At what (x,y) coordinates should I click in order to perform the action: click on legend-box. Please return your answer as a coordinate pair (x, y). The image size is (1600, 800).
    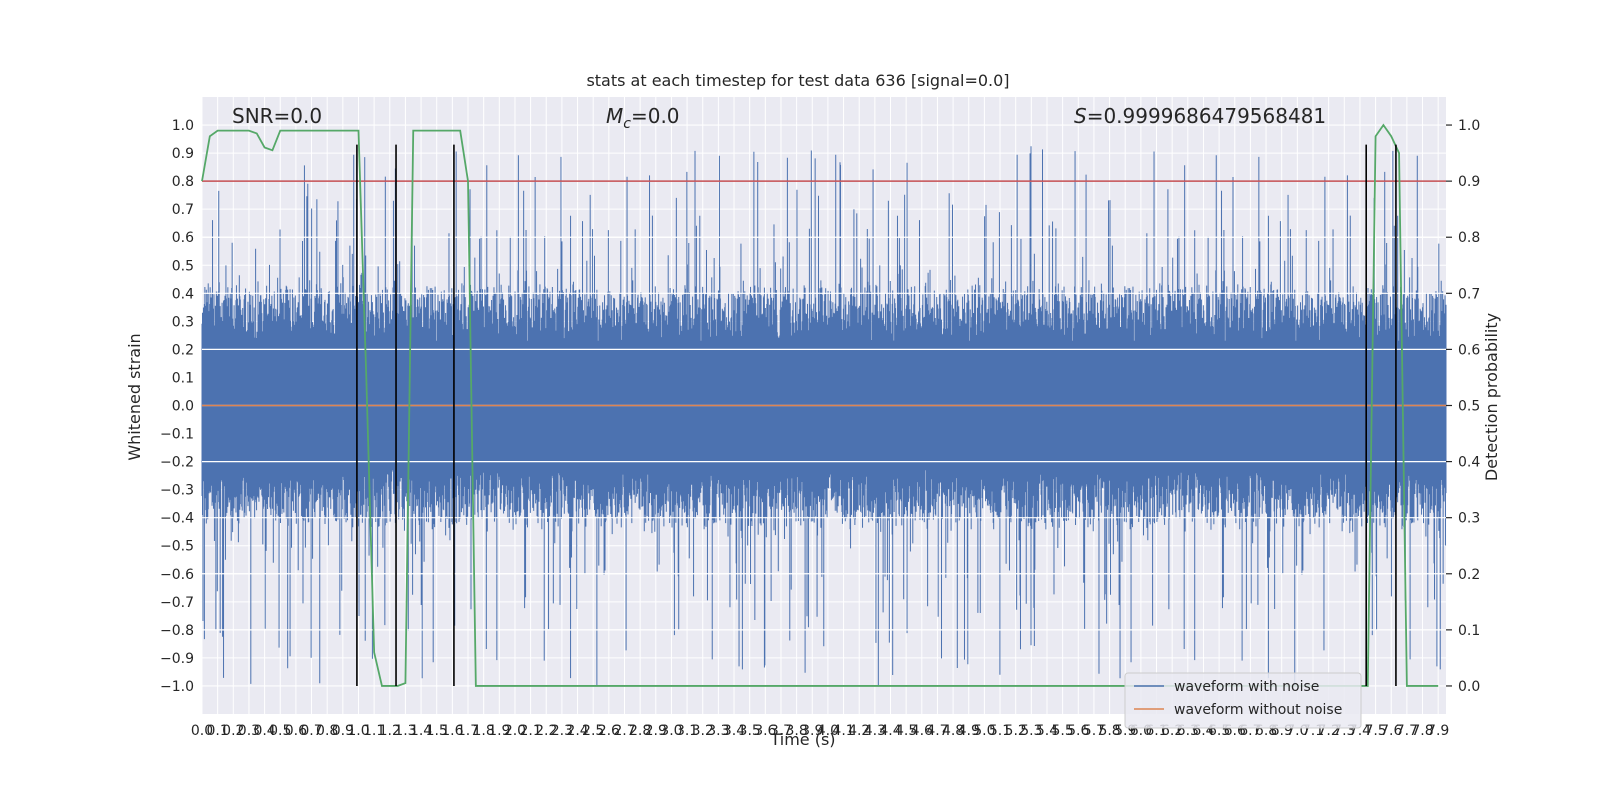
    Looking at the image, I should click on (1243, 700).